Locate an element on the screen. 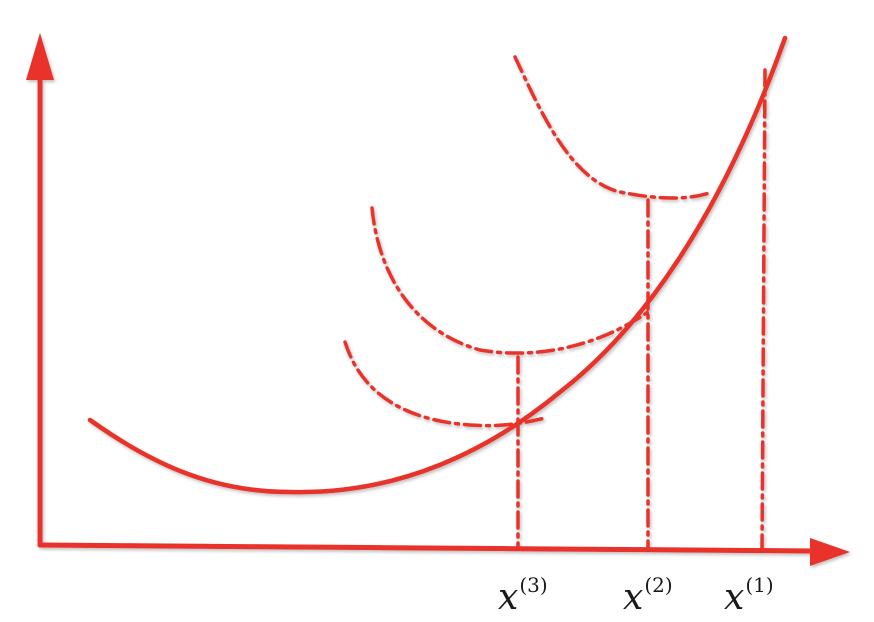 The image size is (874, 622). x-axis-arrowhead is located at coordinates (830, 552).